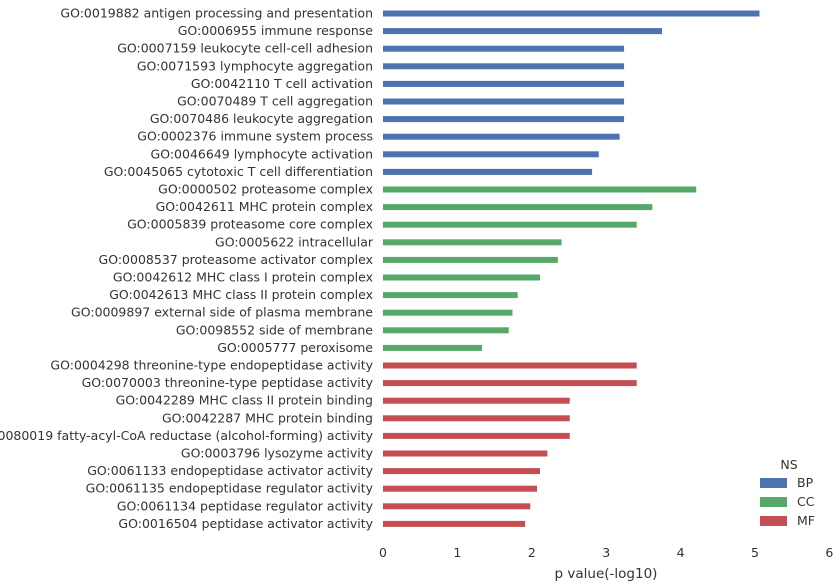 The height and width of the screenshot is (587, 839). Describe the element at coordinates (255, 136) in the screenshot. I see `category-label: GO:0002376 immune system process` at that location.